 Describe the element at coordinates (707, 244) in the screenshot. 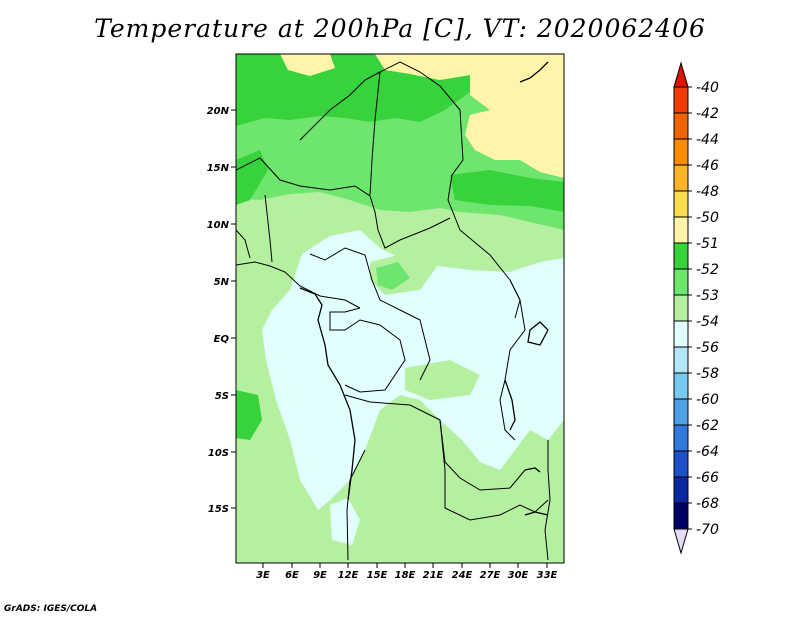

I see `colorbar-label: -51` at that location.